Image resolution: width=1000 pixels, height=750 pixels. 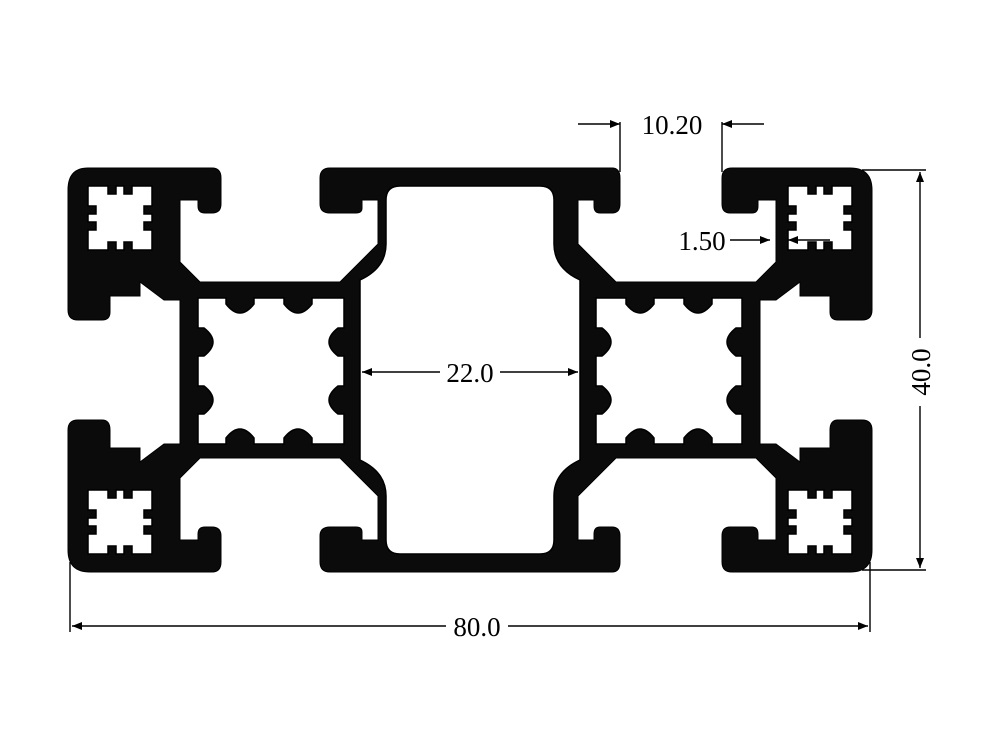 I want to click on dimension-slot-width: 10.20, so click(x=671, y=141).